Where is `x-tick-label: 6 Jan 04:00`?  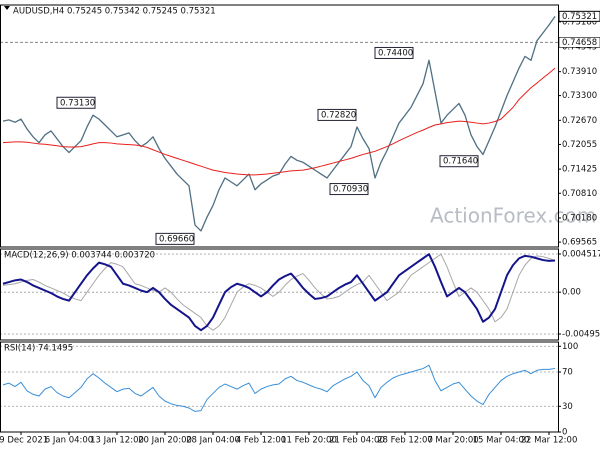 x-tick-label: 6 Jan 04:00 is located at coordinates (69, 441).